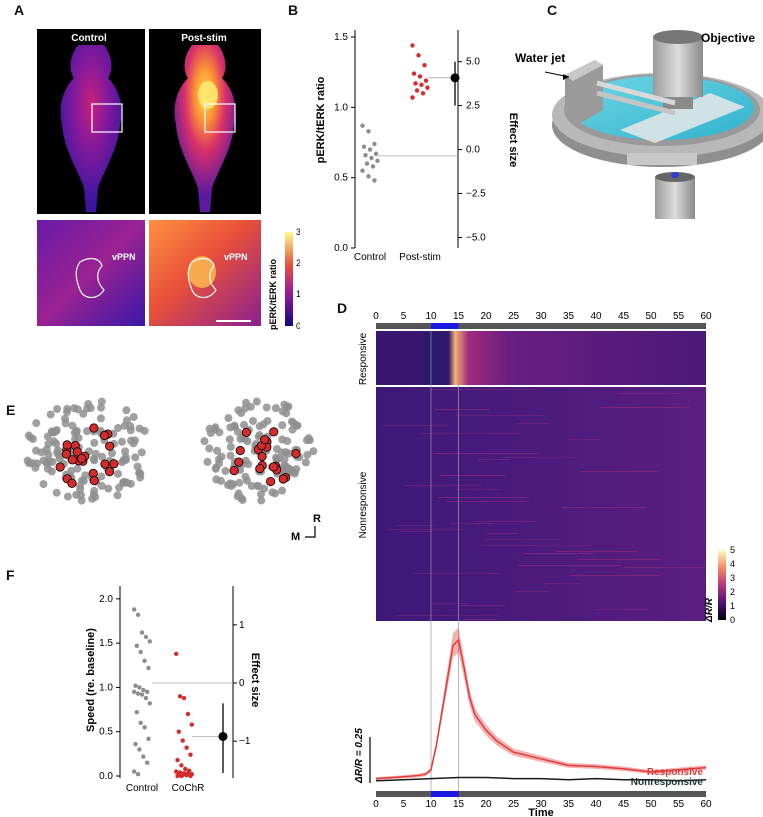  I want to click on panel-b-y2tick-label: 5.0, so click(473, 62).